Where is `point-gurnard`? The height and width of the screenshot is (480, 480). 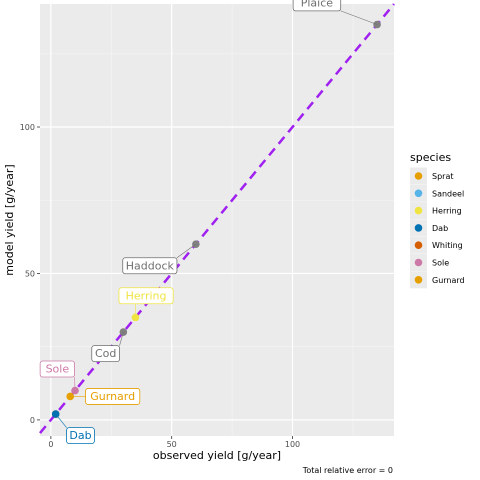 point-gurnard is located at coordinates (70, 396).